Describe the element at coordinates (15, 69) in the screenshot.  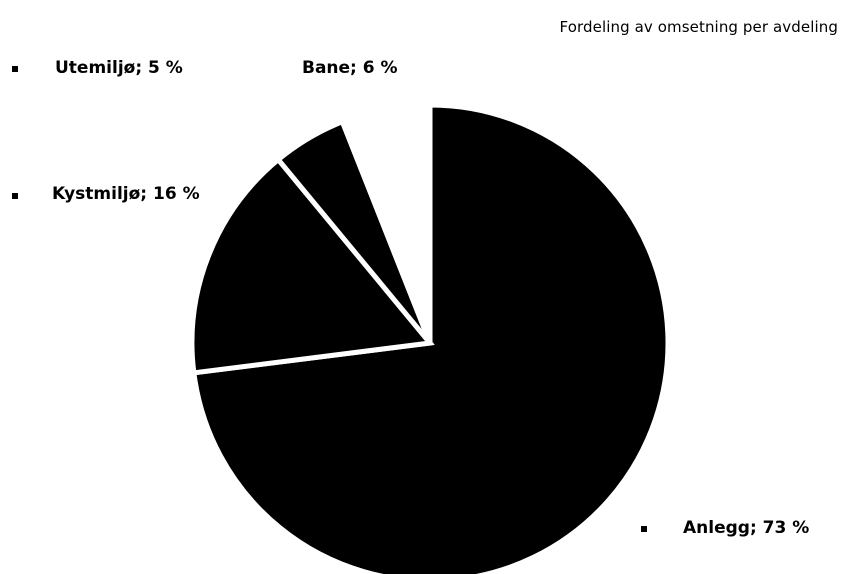
I see `label-bullet-utemiljo` at that location.